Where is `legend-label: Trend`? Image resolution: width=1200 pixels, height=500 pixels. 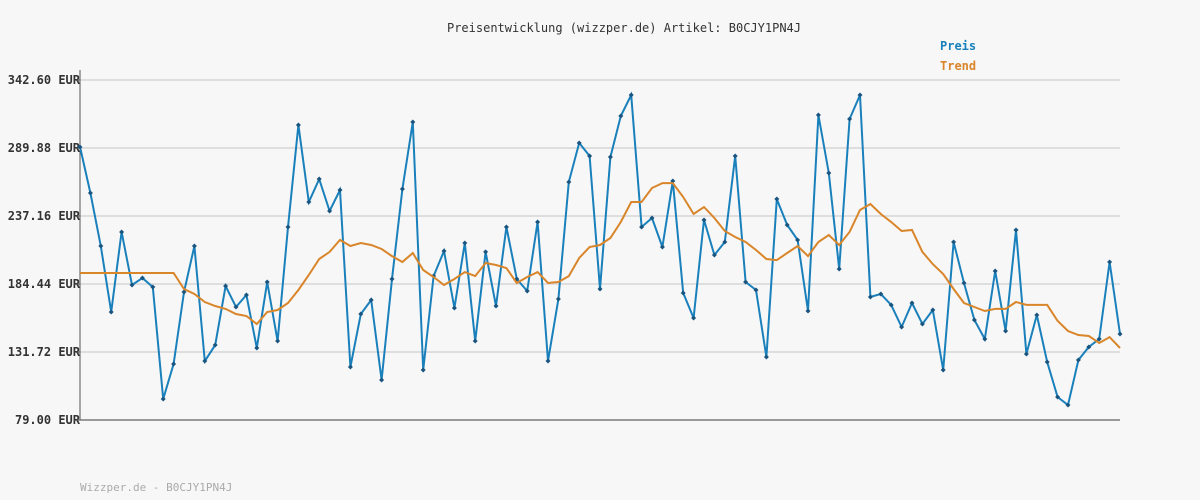 legend-label: Trend is located at coordinates (958, 66).